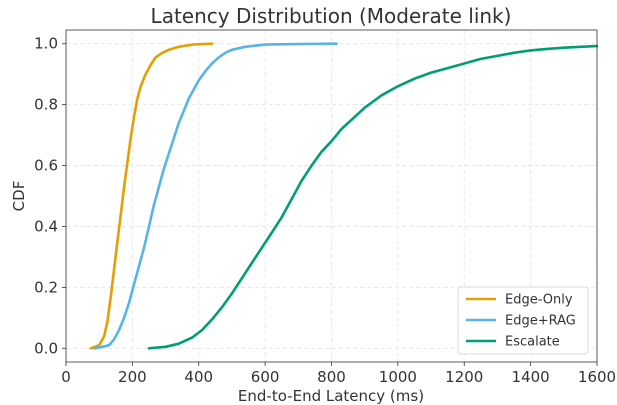  I want to click on y-tick-label: 0.2, so click(46, 287).